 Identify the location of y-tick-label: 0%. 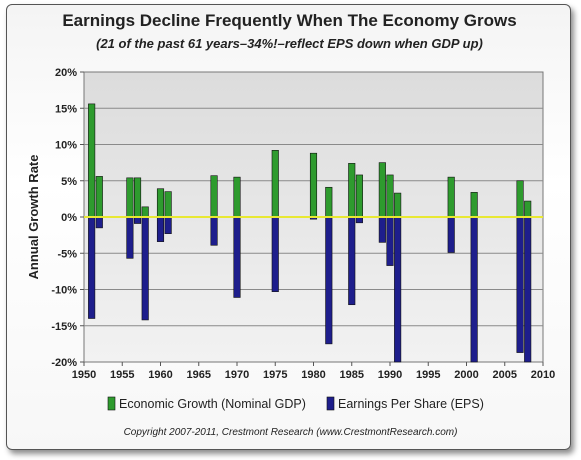
(69, 218).